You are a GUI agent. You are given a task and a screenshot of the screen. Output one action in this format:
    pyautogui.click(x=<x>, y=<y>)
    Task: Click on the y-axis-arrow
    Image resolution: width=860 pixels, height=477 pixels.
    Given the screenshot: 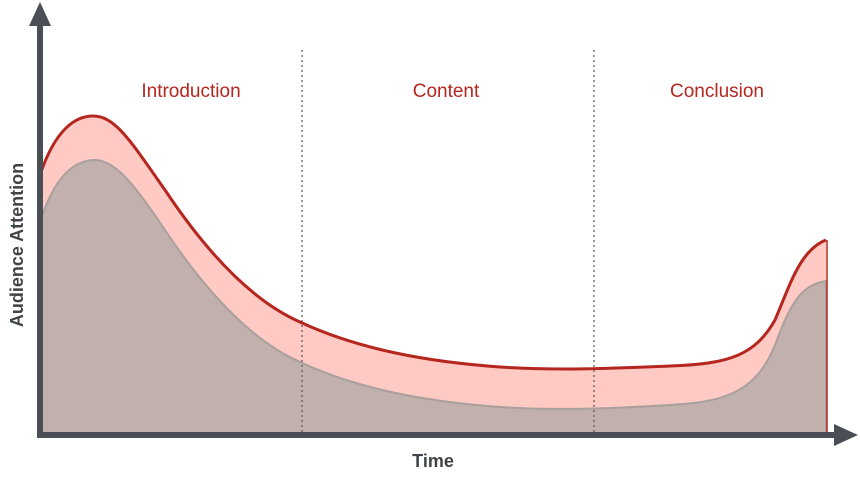 What is the action you would take?
    pyautogui.click(x=40, y=14)
    